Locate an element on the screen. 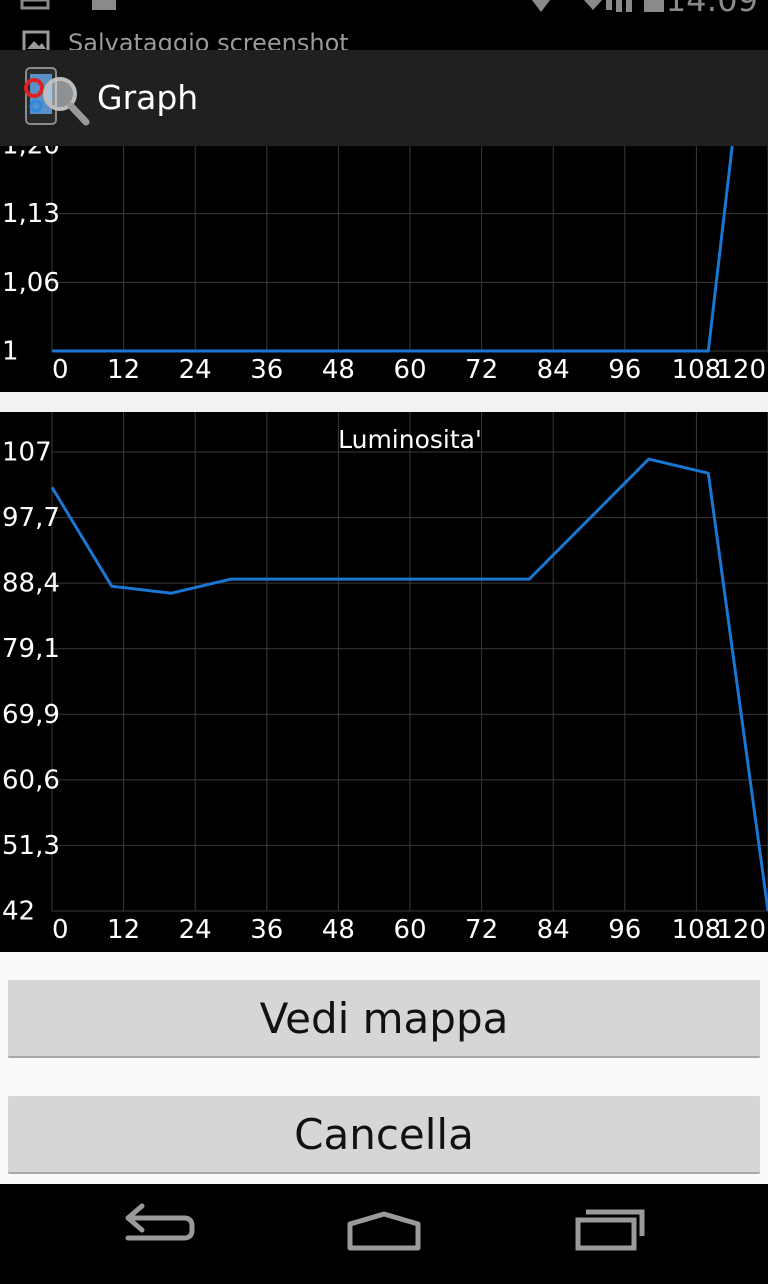 The height and width of the screenshot is (1284, 768). top-graph-x-tick-label: 108 is located at coordinates (697, 370).